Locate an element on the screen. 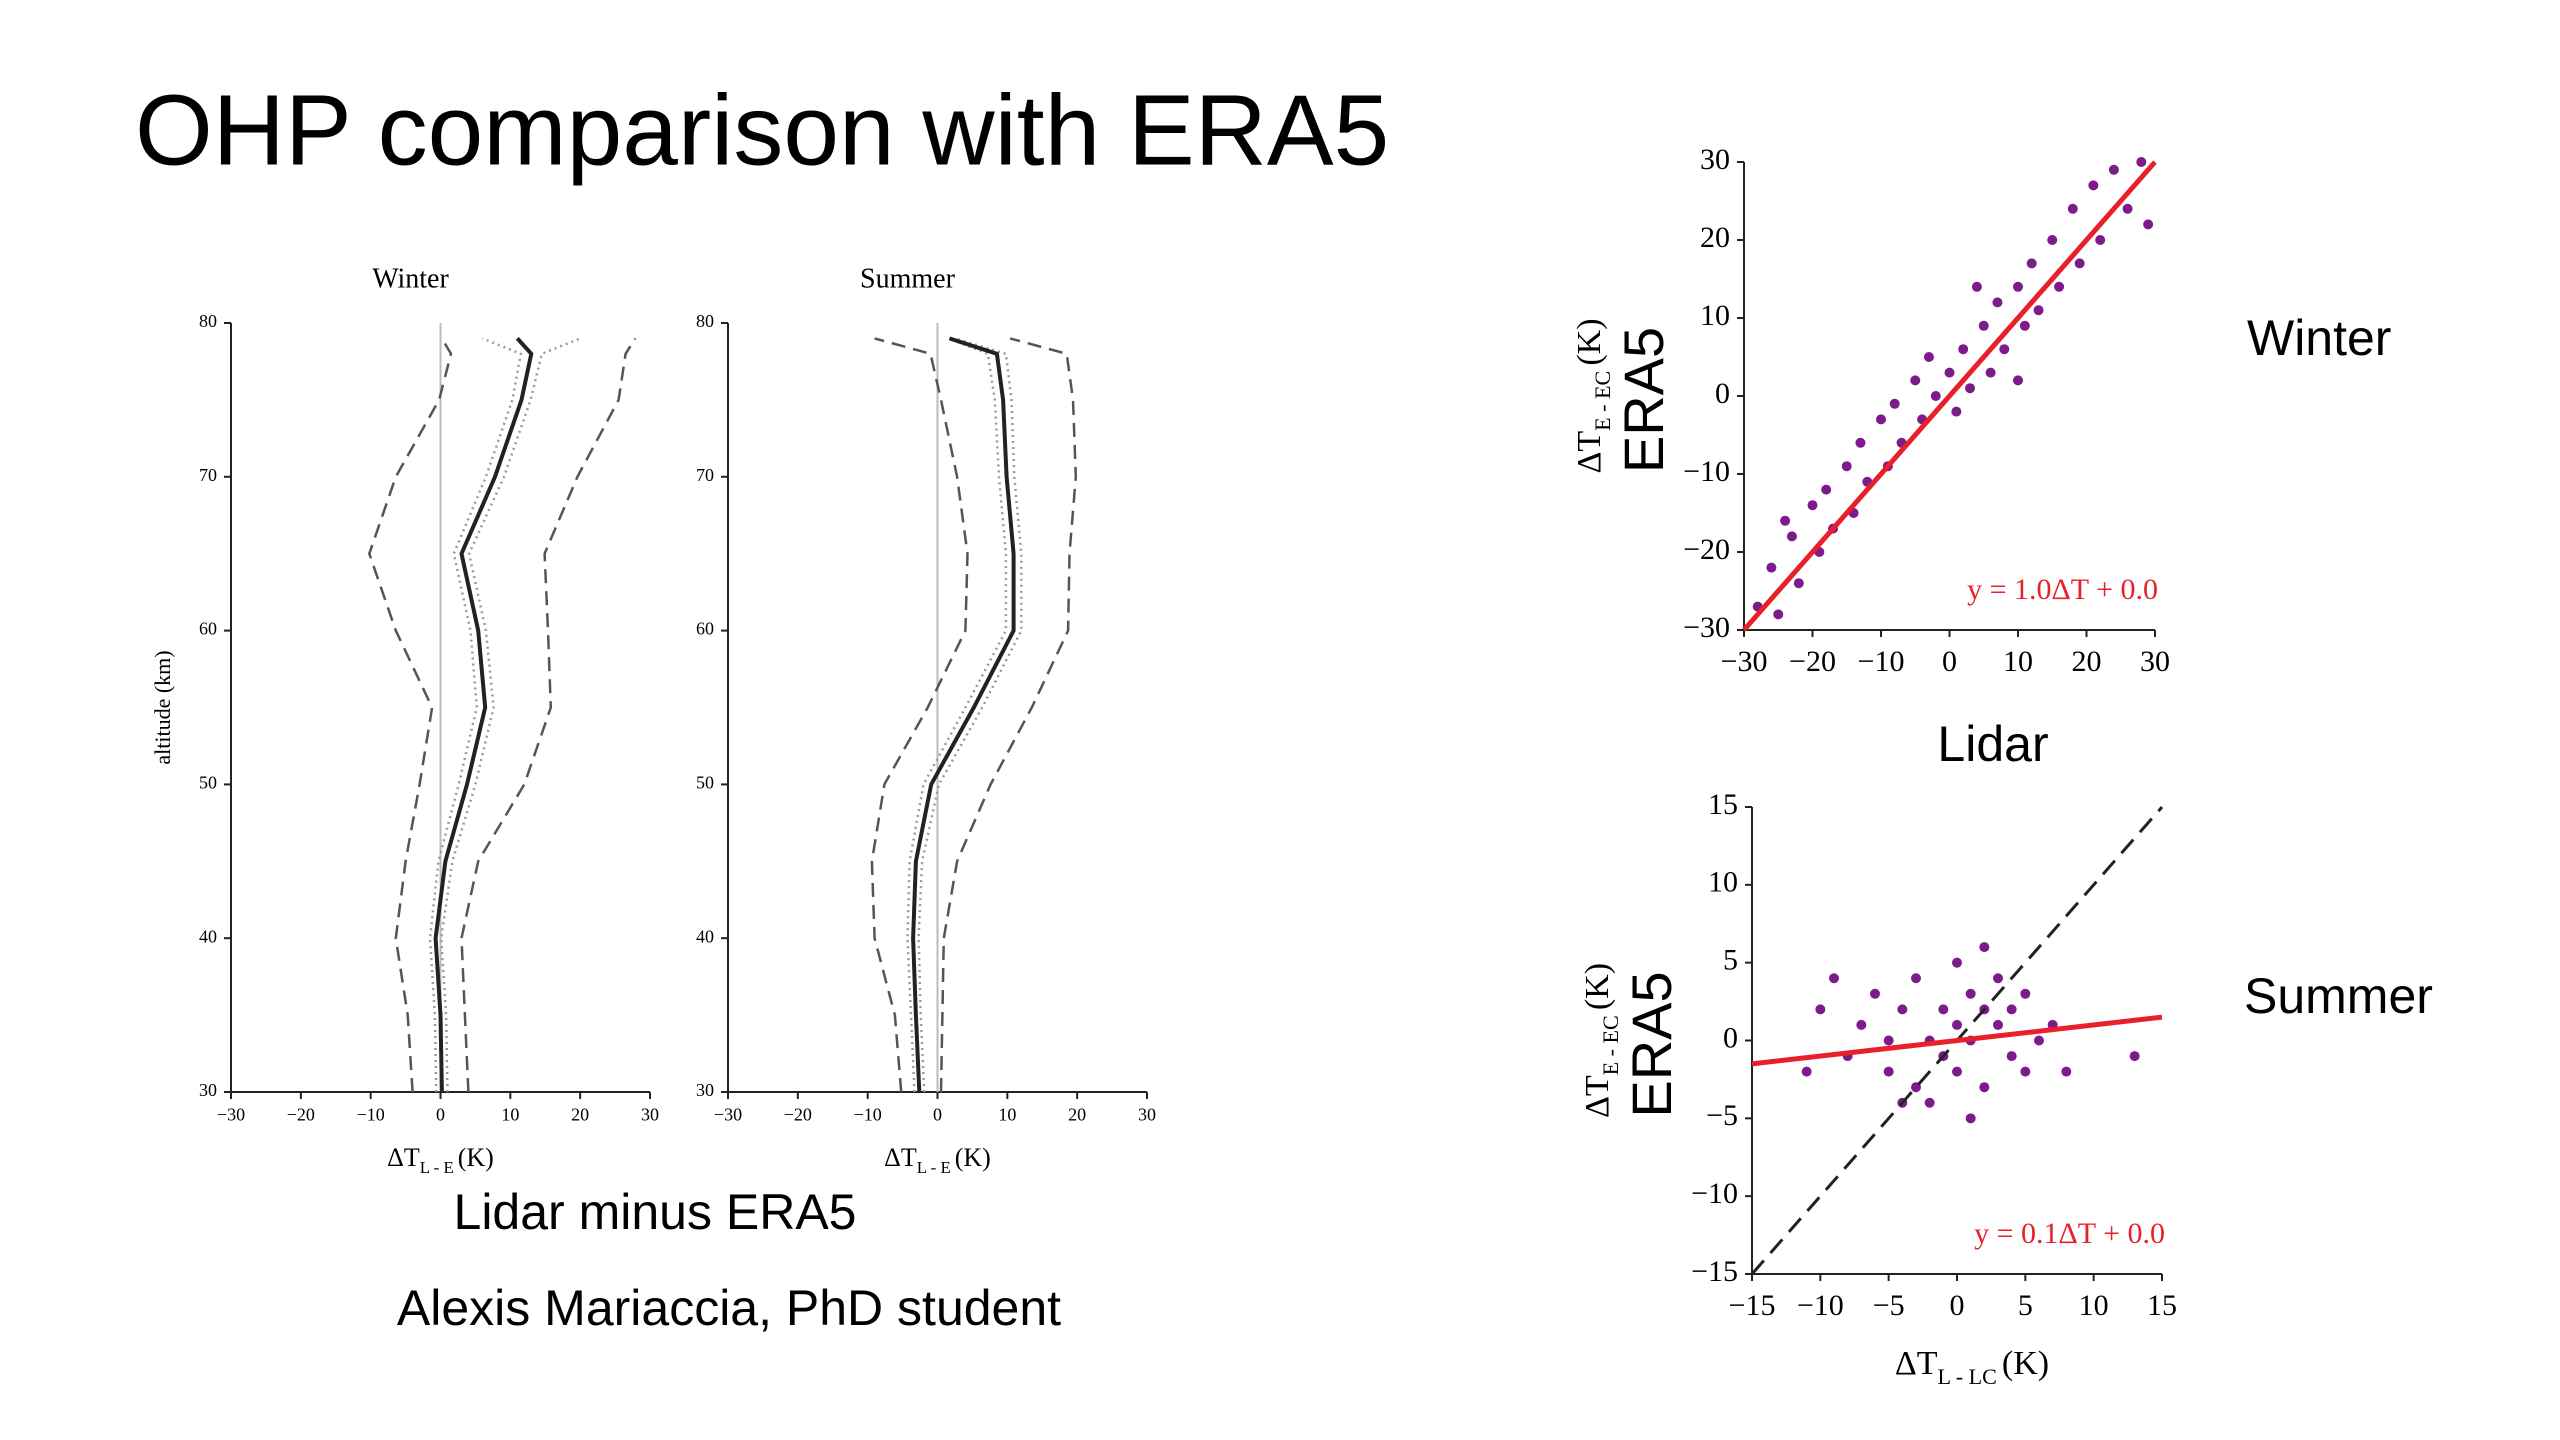 This screenshot has height=1440, width=2560. y-tick-label: 60 is located at coordinates (208, 629).